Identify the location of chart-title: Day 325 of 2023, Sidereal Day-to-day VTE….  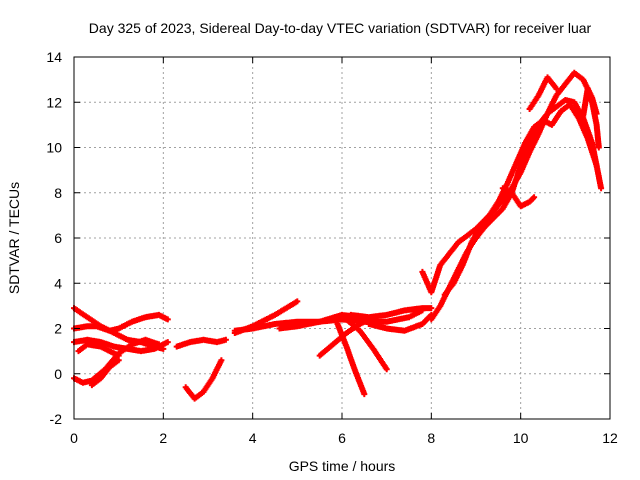
(340, 28).